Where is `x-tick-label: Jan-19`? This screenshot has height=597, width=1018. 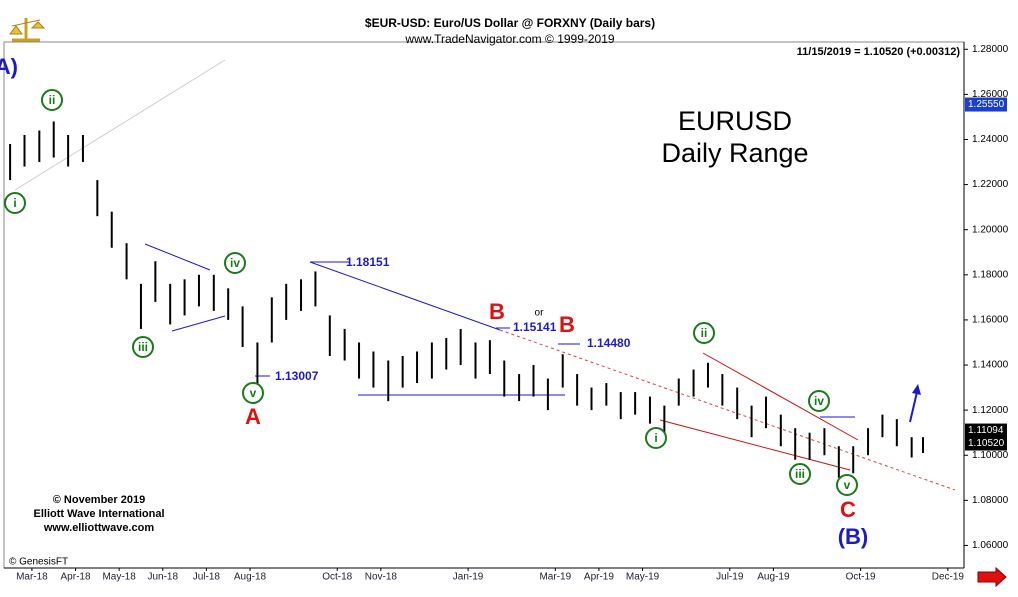
x-tick-label: Jan-19 is located at coordinates (468, 577).